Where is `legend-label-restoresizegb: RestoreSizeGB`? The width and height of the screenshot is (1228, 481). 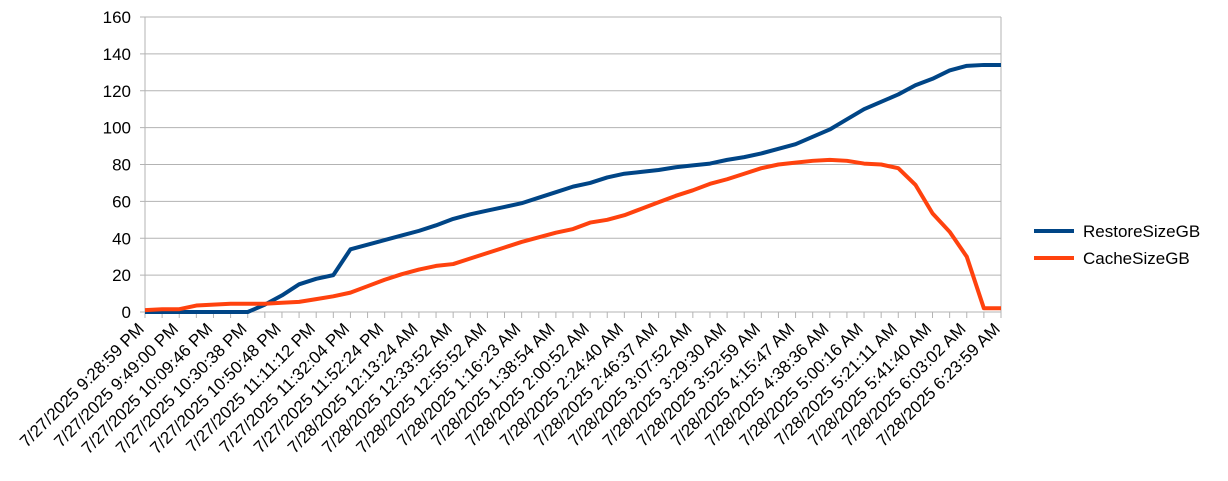 legend-label-restoresizegb: RestoreSizeGB is located at coordinates (1141, 231).